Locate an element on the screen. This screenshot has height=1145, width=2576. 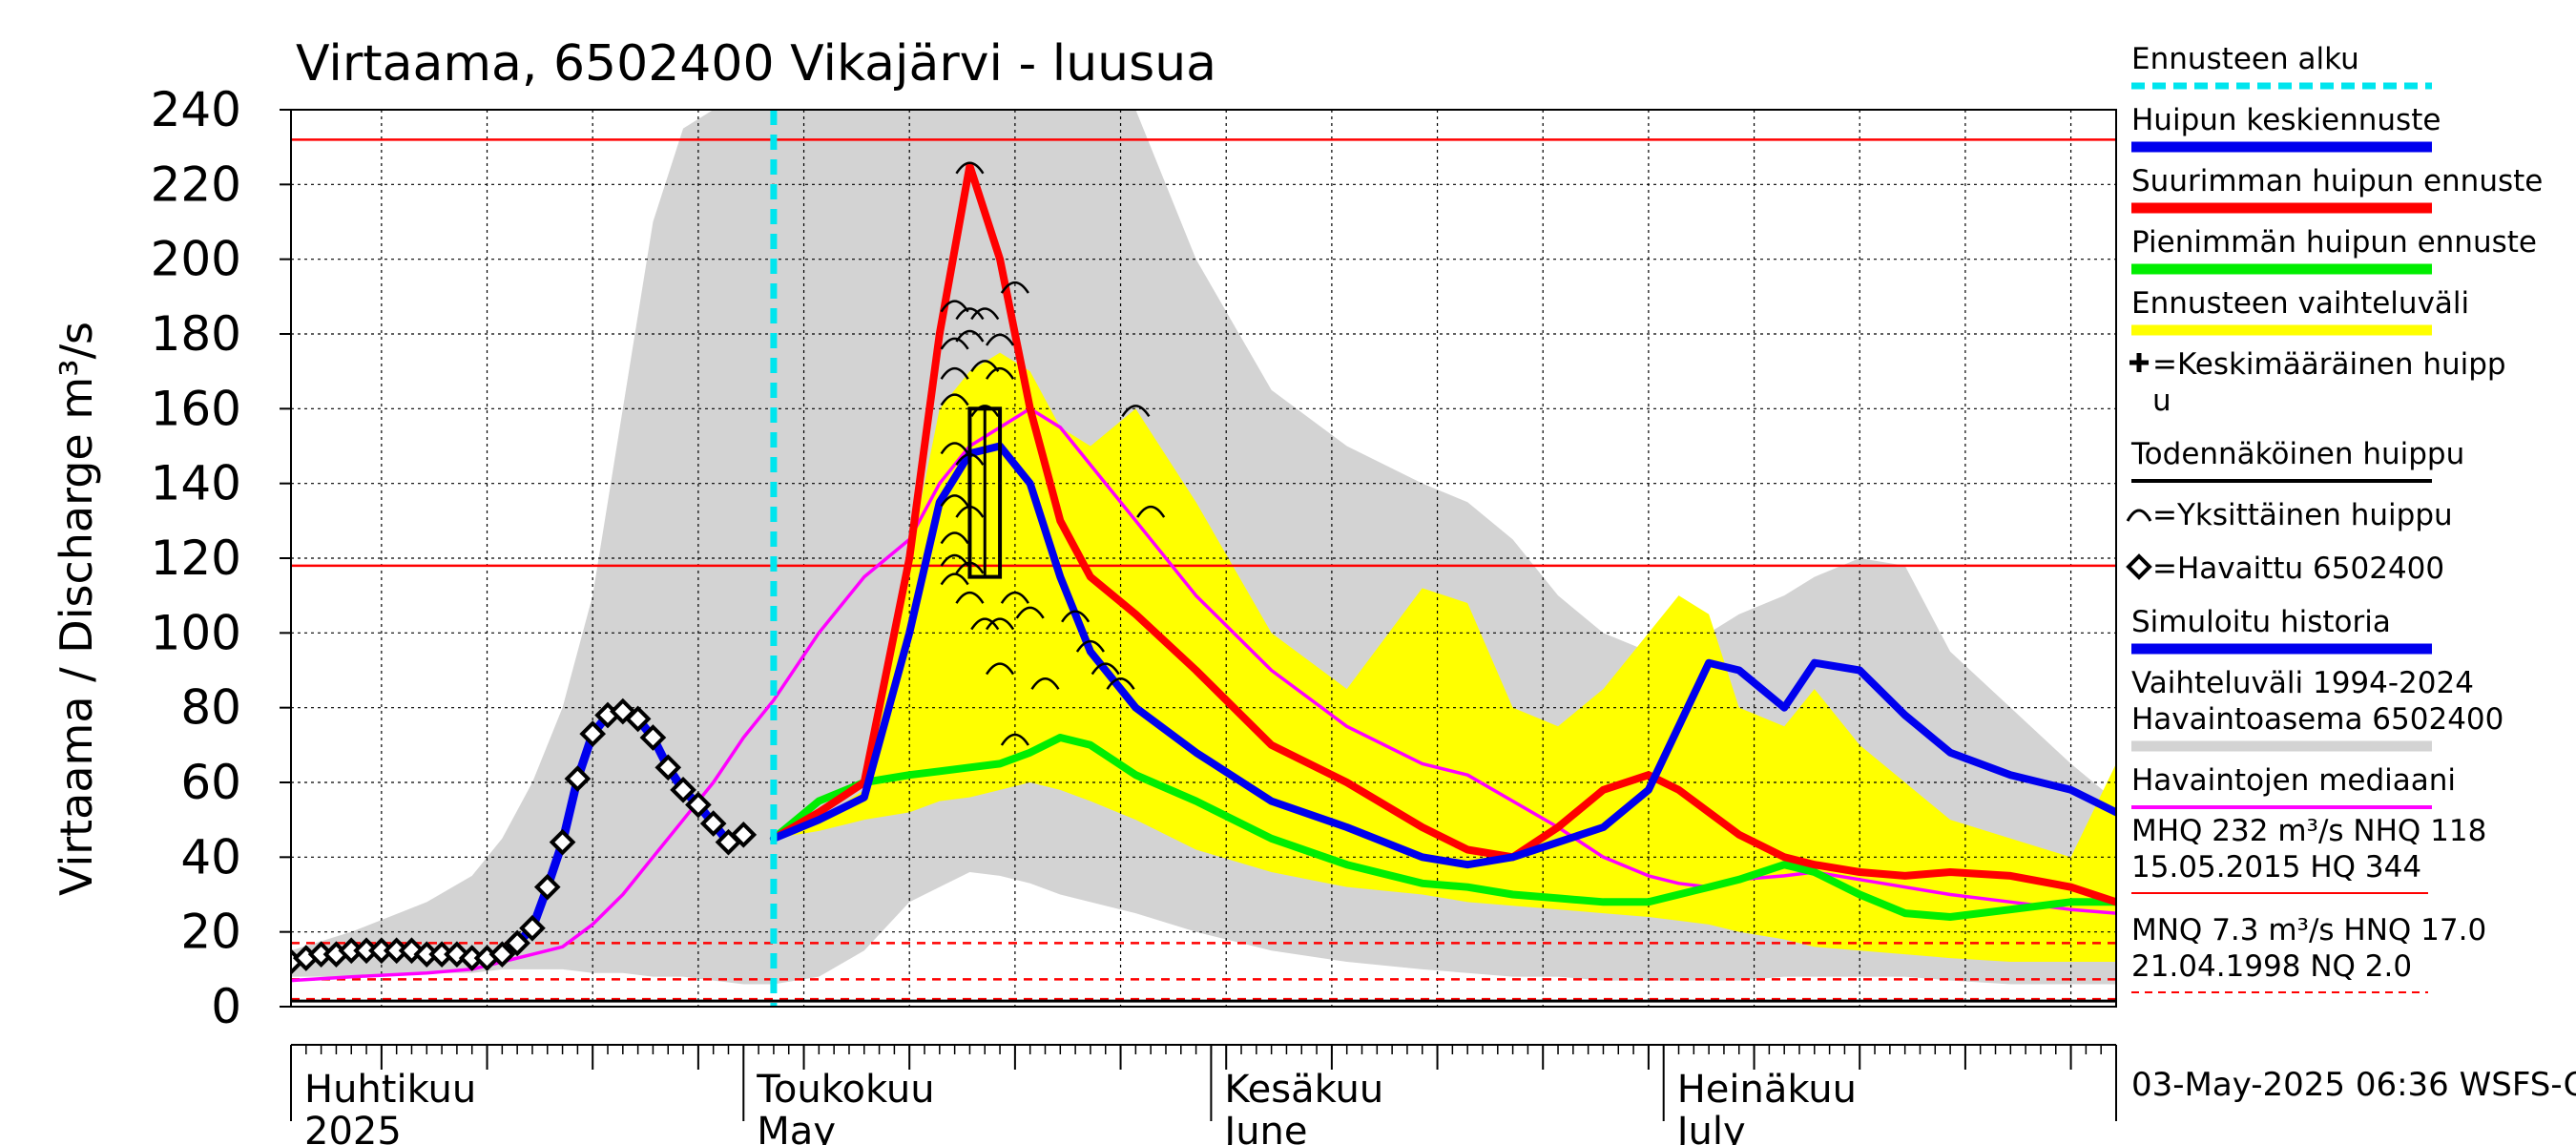
x-month-label-en: June is located at coordinates (1264, 1127).